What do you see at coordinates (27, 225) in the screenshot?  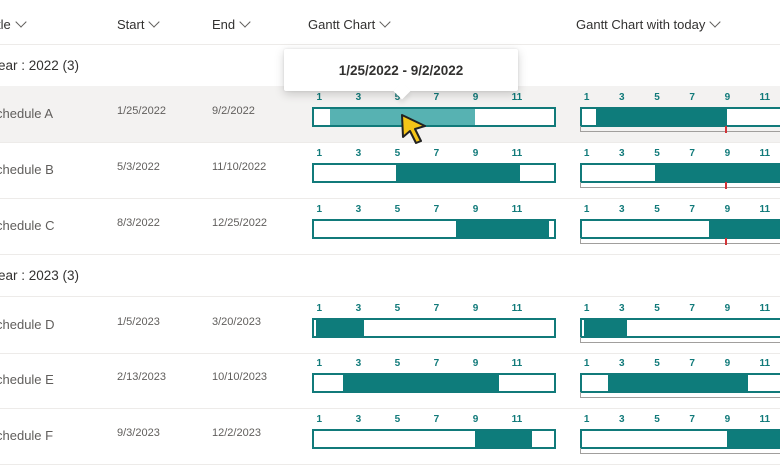 I see `row-title: chedule C` at bounding box center [27, 225].